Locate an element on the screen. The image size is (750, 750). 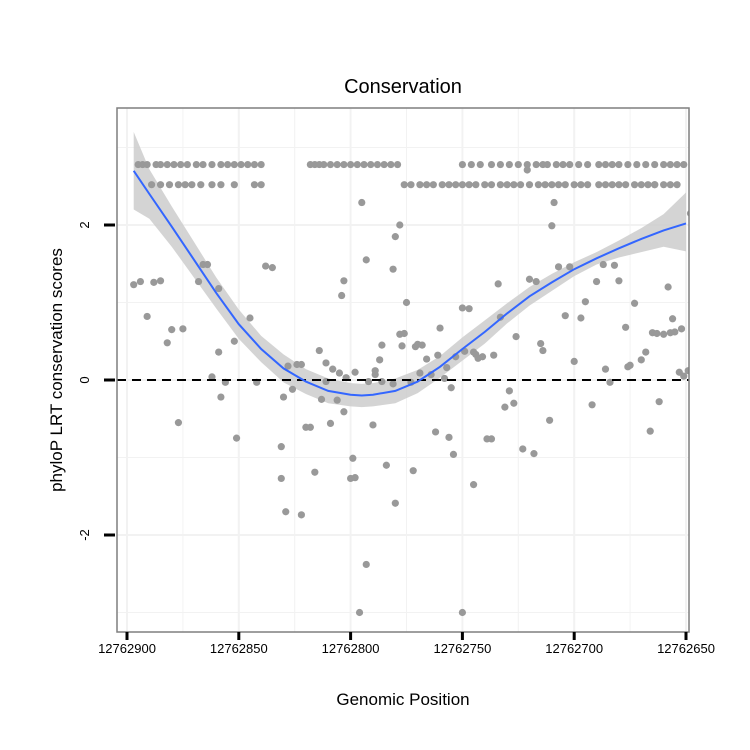
y-tick-label: 2 is located at coordinates (84, 224).